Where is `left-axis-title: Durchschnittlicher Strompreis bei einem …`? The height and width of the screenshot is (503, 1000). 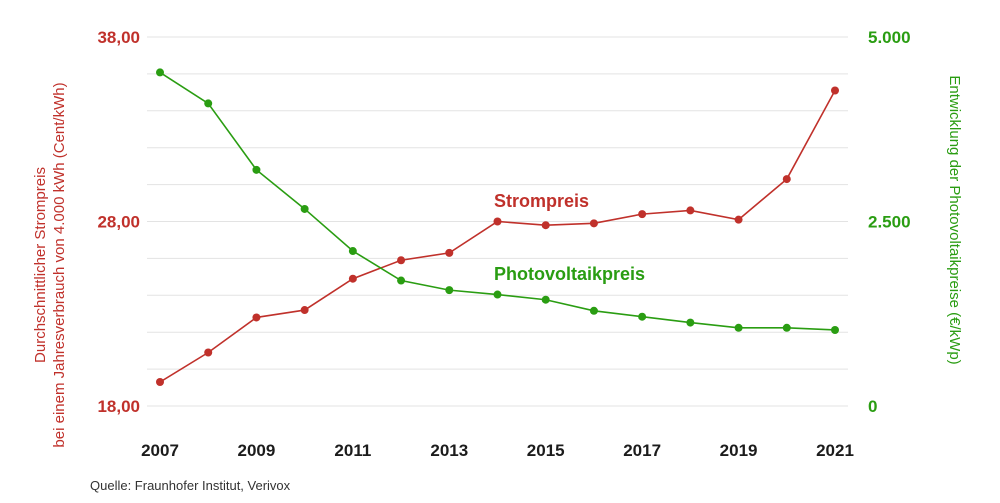 left-axis-title: Durchschnittlicher Strompreis bei einem … is located at coordinates (50, 264).